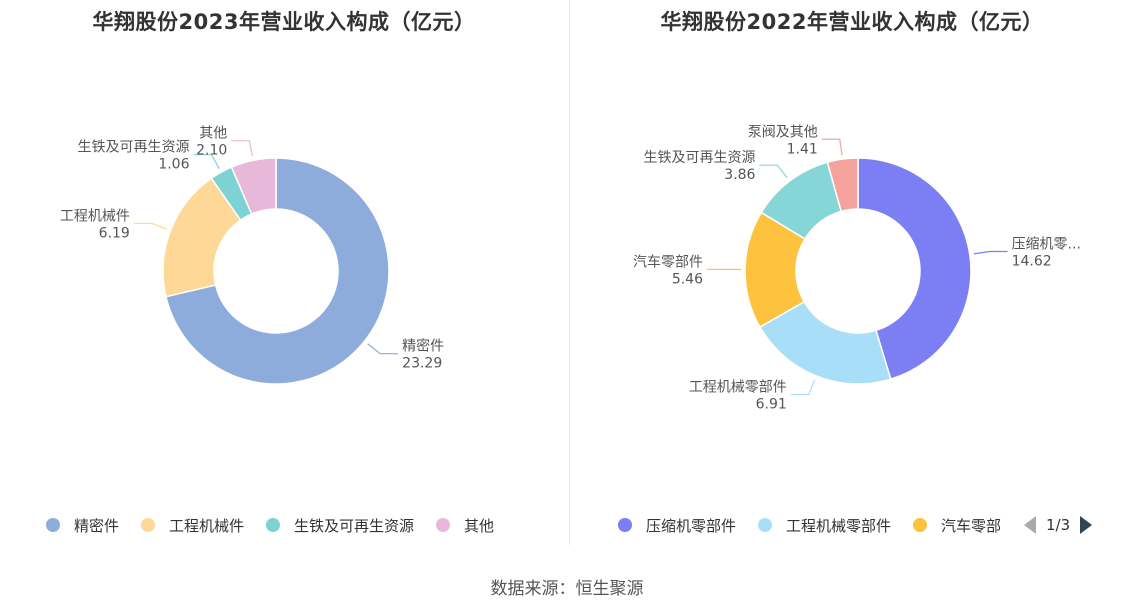 This screenshot has width=1134, height=612. I want to click on chart-1-slice-value-3: 3.86, so click(739, 175).